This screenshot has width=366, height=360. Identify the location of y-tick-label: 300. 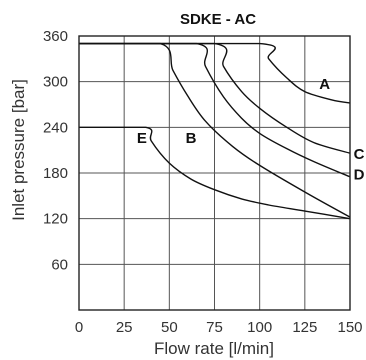
(55, 82).